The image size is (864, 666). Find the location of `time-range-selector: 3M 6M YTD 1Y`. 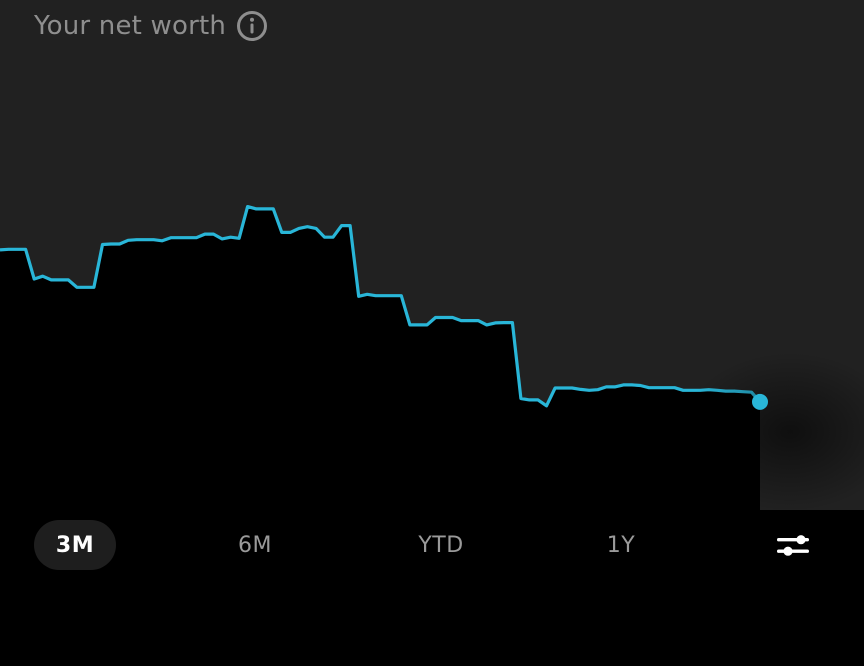

time-range-selector: 3M 6M YTD 1Y is located at coordinates (432, 547).